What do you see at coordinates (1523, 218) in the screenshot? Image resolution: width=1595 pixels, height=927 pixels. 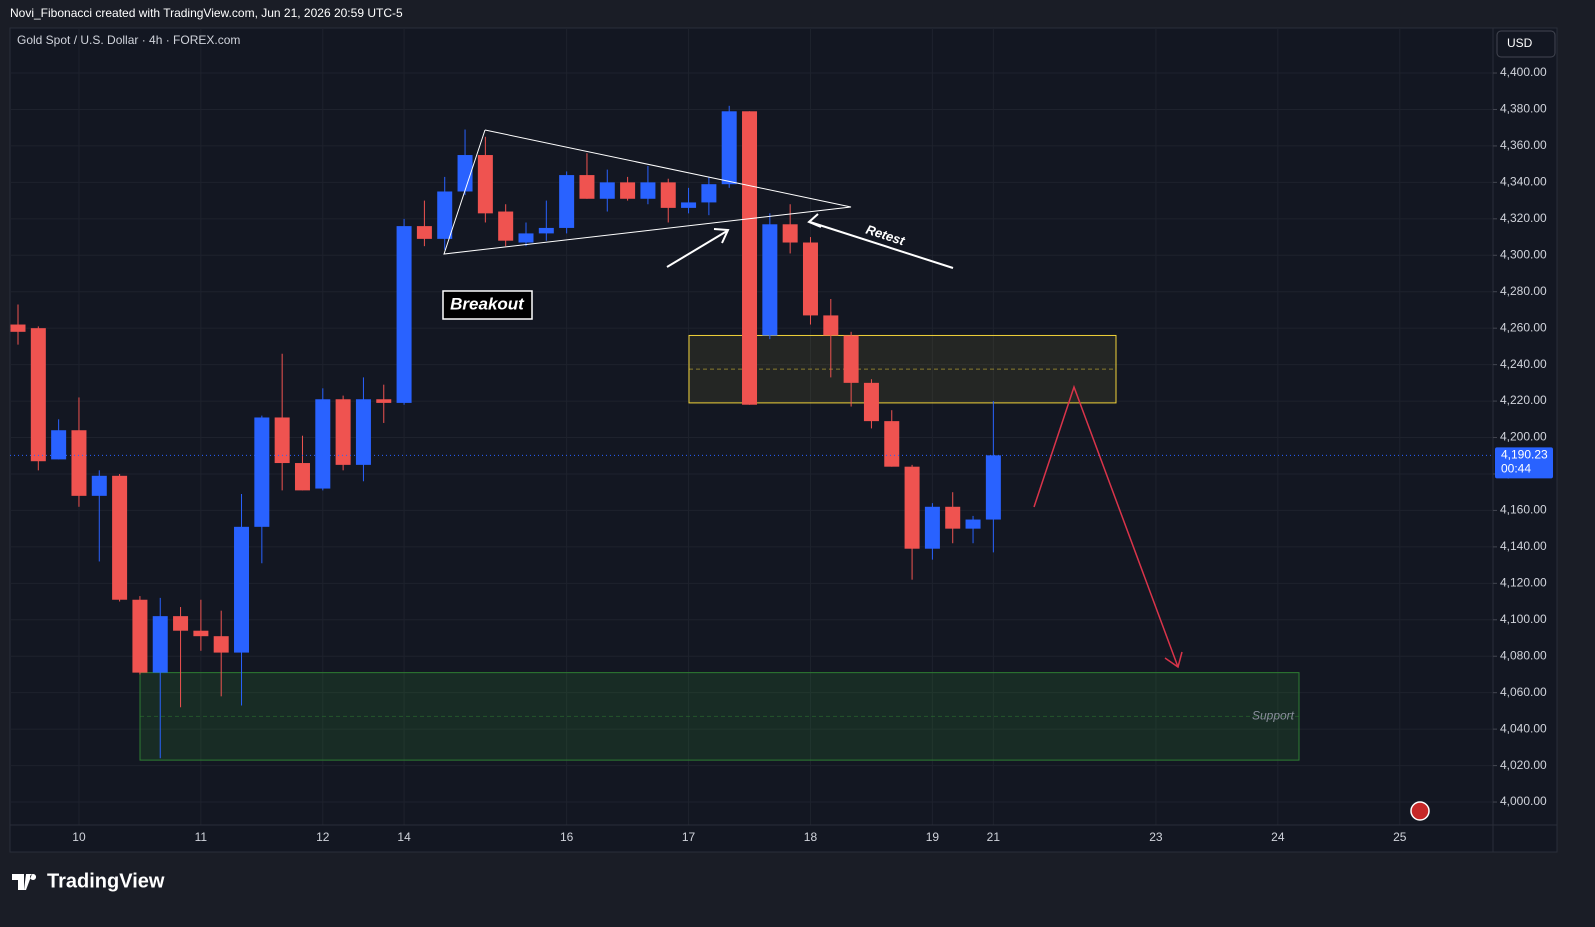 I see `y-tick-label: 4,320.00` at bounding box center [1523, 218].